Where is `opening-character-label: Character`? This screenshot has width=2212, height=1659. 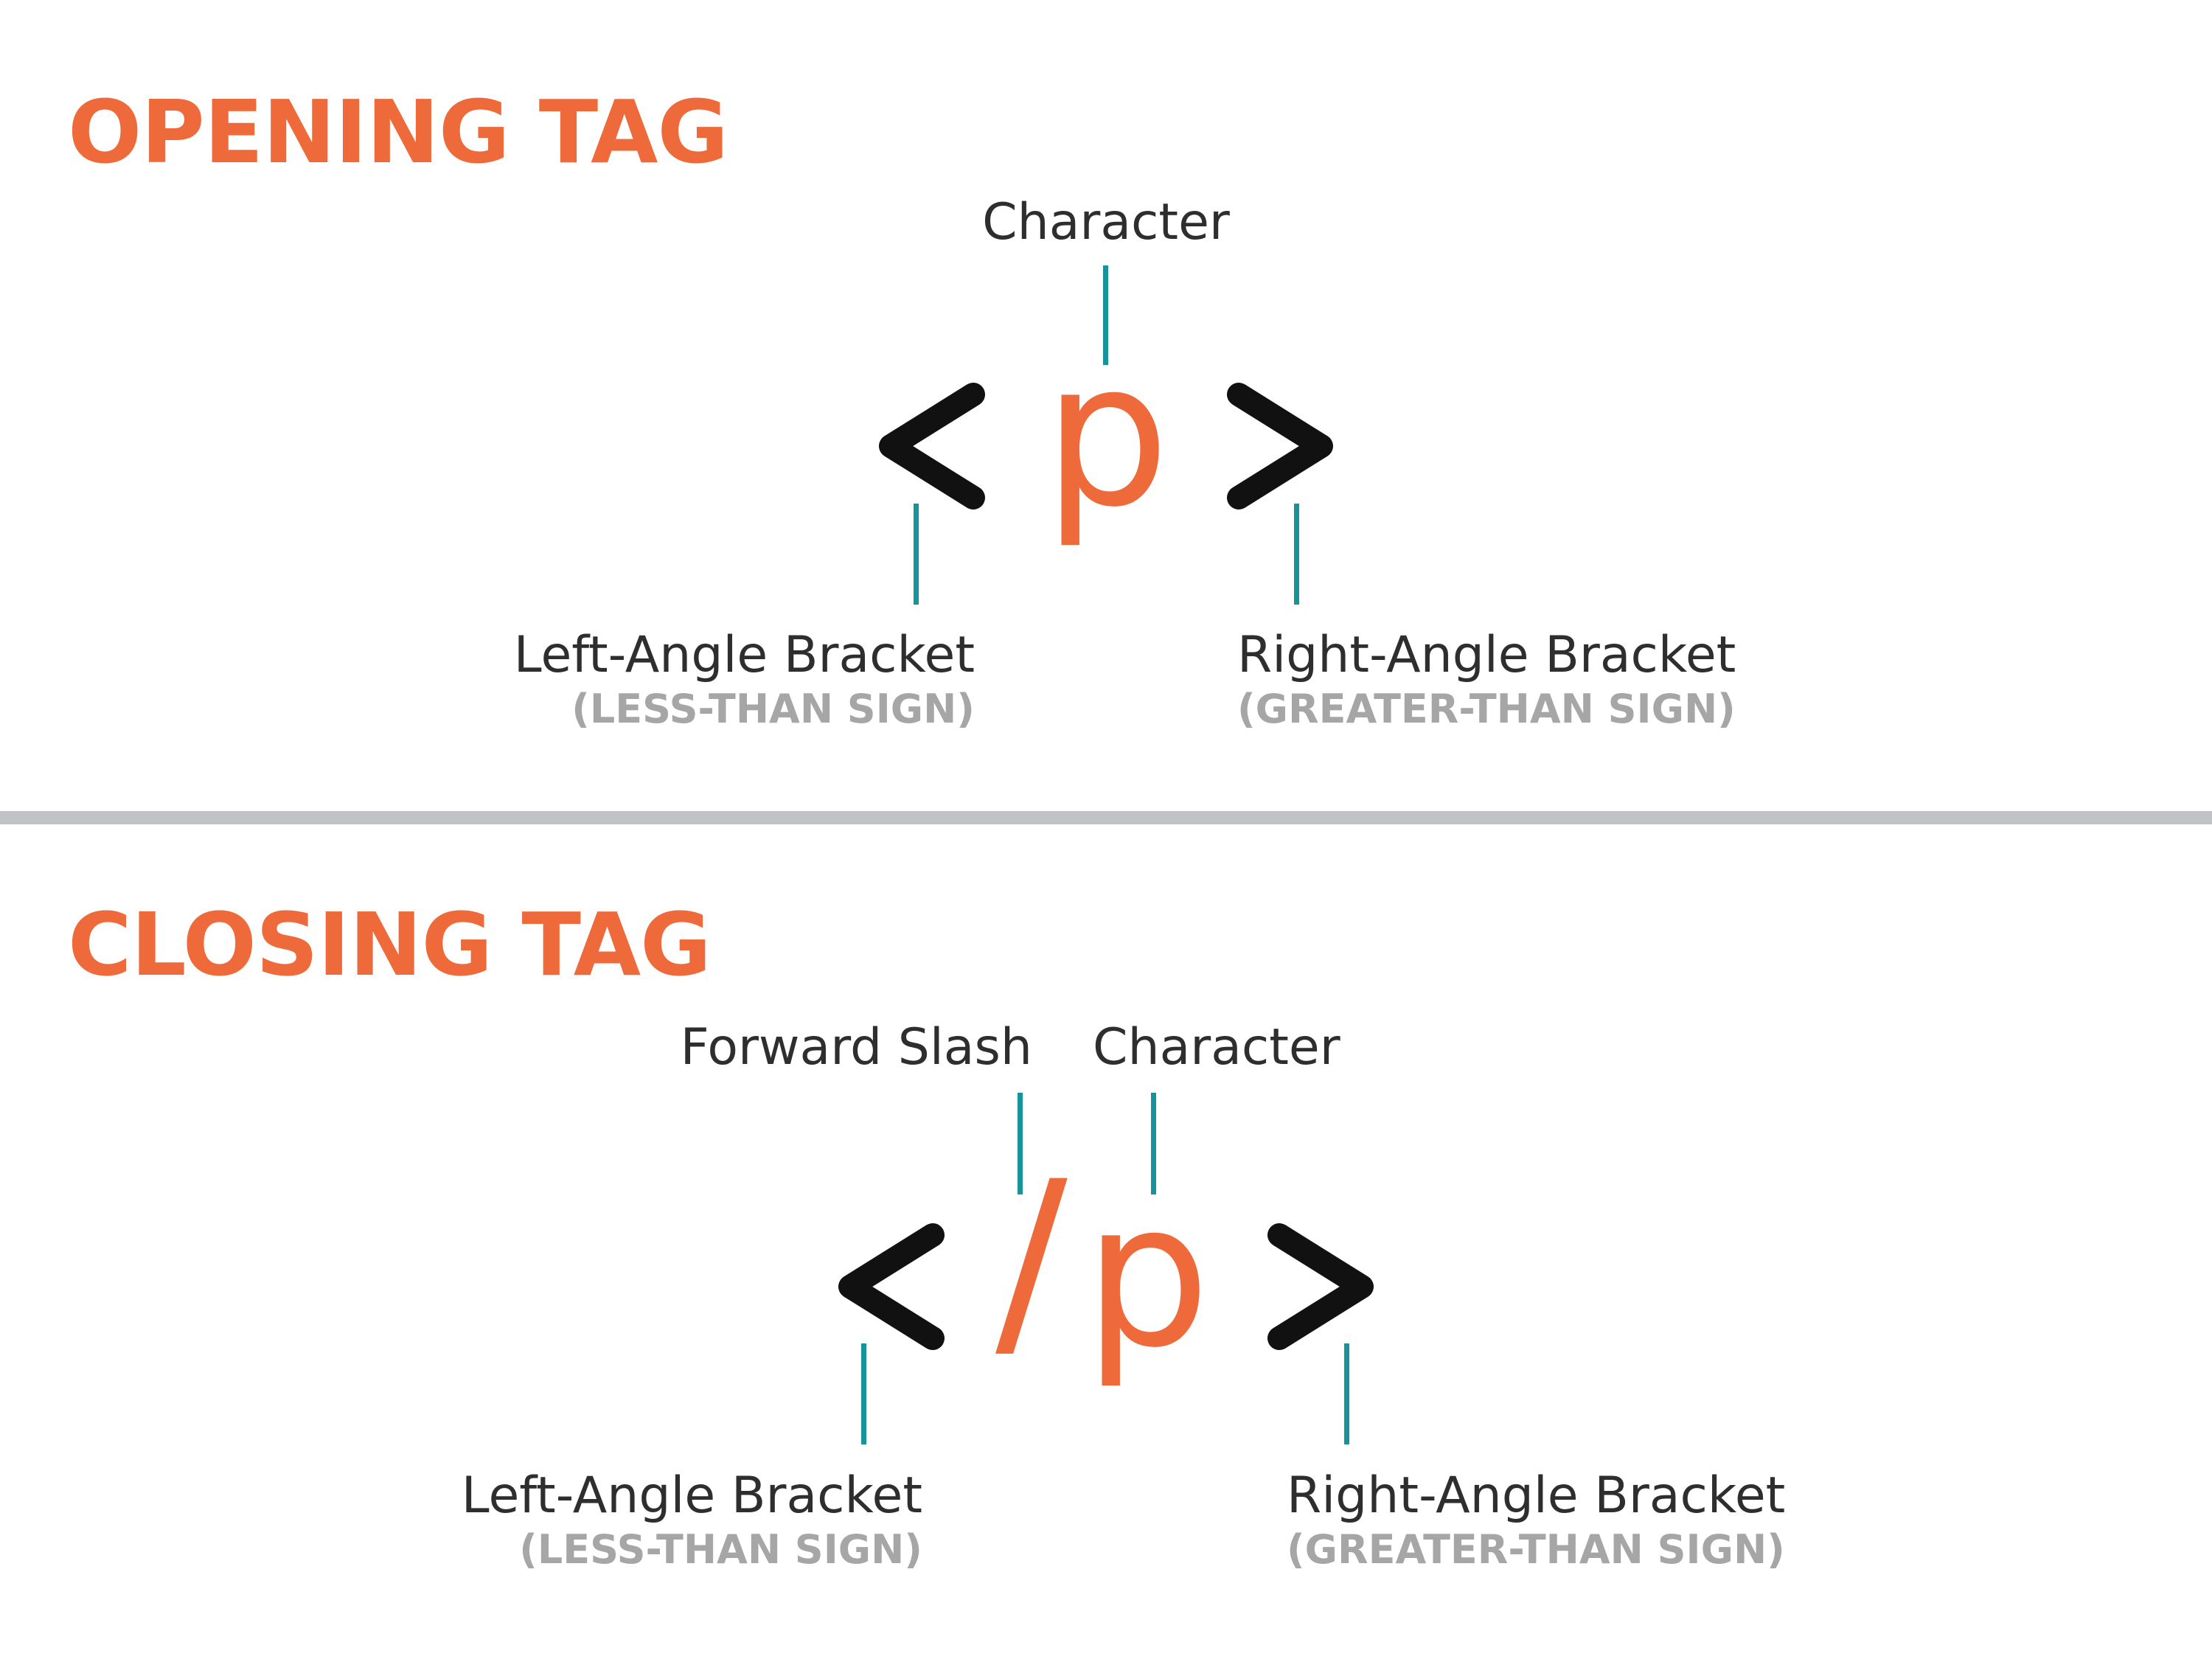 opening-character-label: Character is located at coordinates (1106, 222).